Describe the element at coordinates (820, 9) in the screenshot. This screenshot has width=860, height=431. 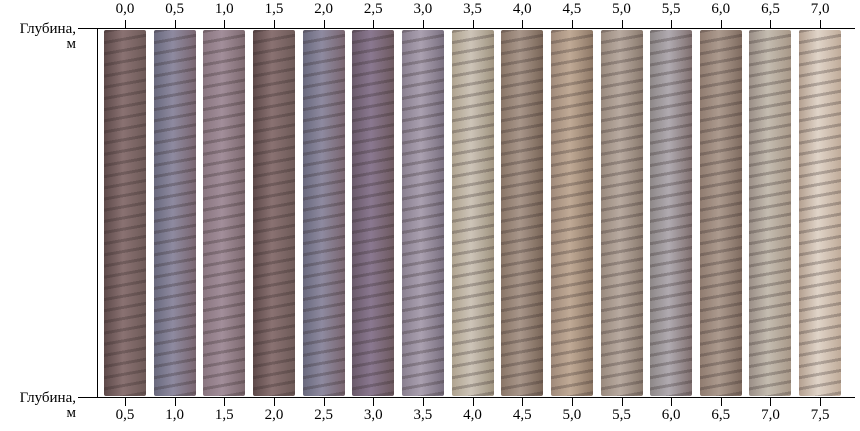
I see `top-tick-label: 7,0` at that location.